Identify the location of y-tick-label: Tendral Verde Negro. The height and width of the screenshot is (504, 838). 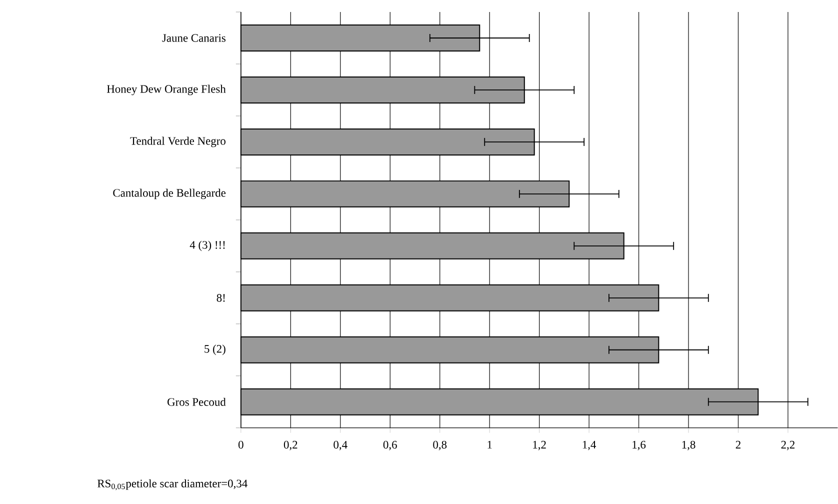
(178, 142).